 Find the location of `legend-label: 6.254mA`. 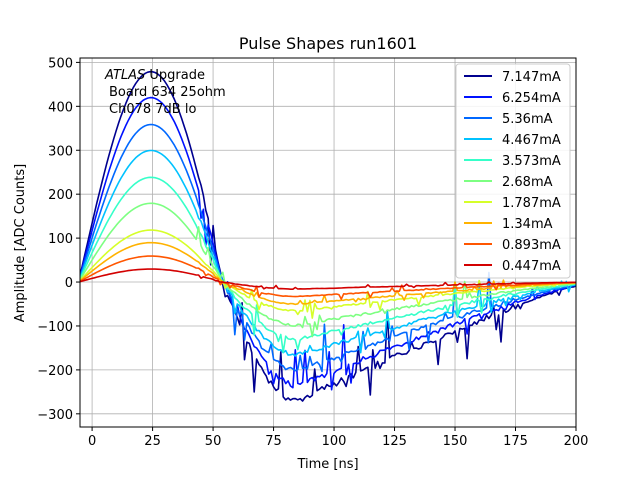

legend-label: 6.254mA is located at coordinates (531, 98).